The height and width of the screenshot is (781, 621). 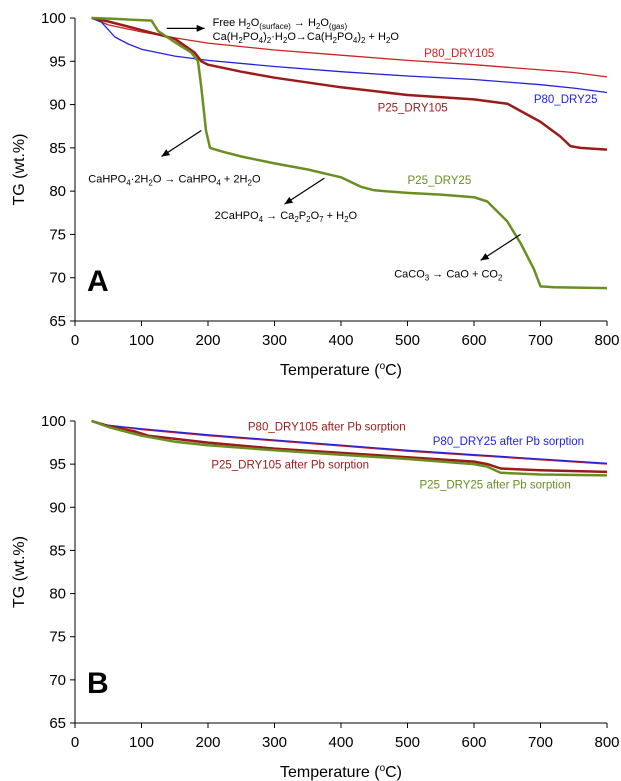 I want to click on annotation-pyrophosphate: 2CaHPO4 → Ca2P2O7 + H2O, so click(x=286, y=200).